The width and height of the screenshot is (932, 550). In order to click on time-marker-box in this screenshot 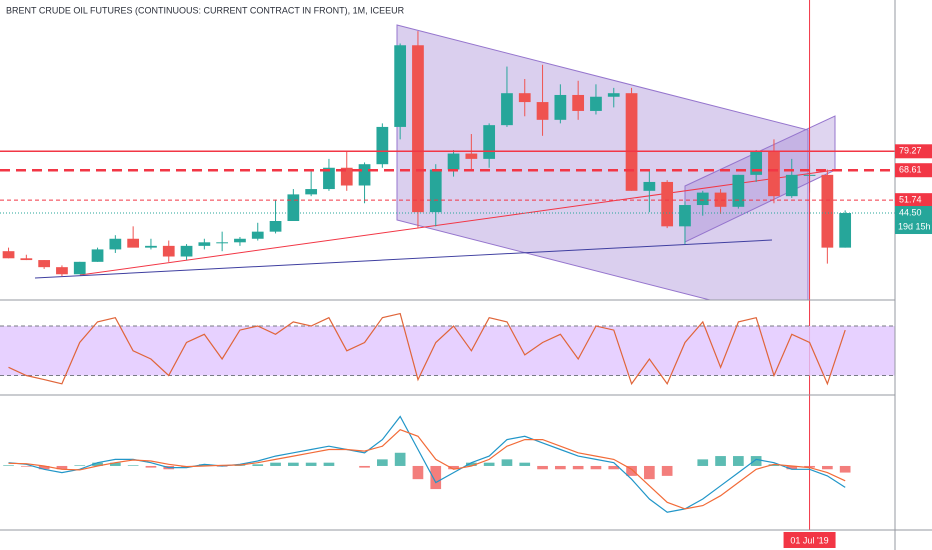, I will do `click(809, 540)`.